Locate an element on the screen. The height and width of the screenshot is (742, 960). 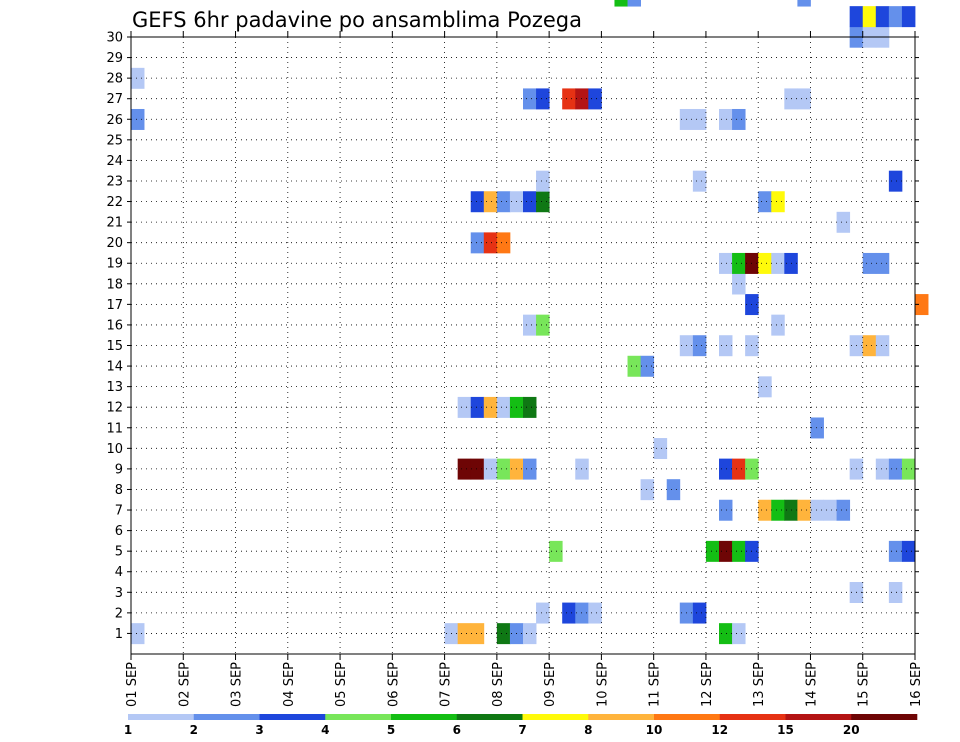
y-tick-label: 13 is located at coordinates (114, 387).